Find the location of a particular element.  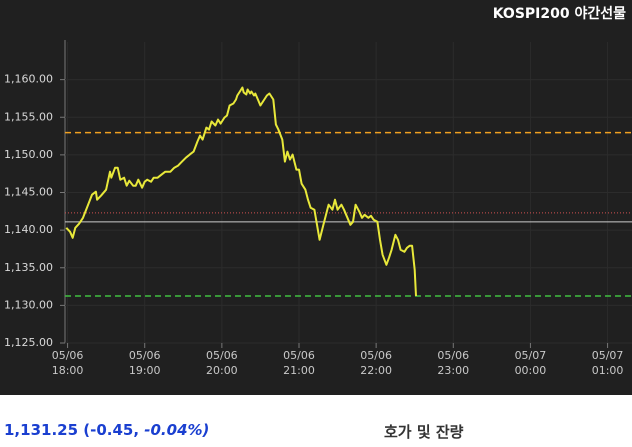

x-tick-label: 05/06 22:00 is located at coordinates (376, 363).